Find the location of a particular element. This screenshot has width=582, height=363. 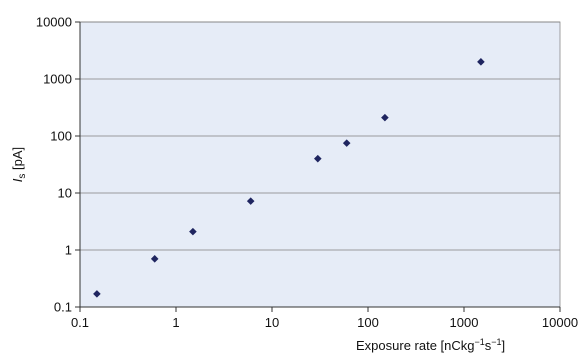

x-tick-label: 10 is located at coordinates (272, 322).